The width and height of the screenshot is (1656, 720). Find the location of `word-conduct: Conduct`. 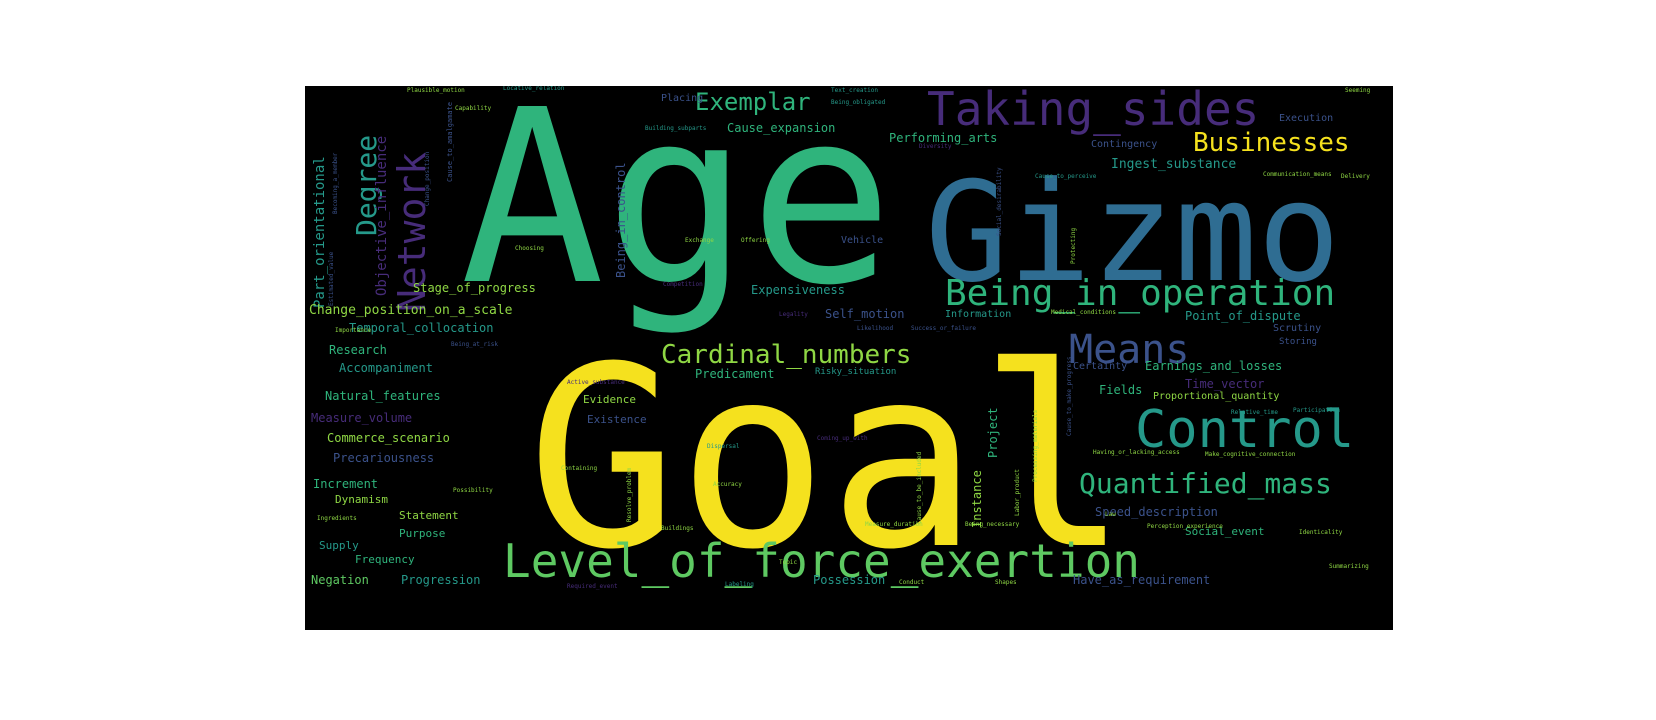

word-conduct: Conduct is located at coordinates (912, 582).